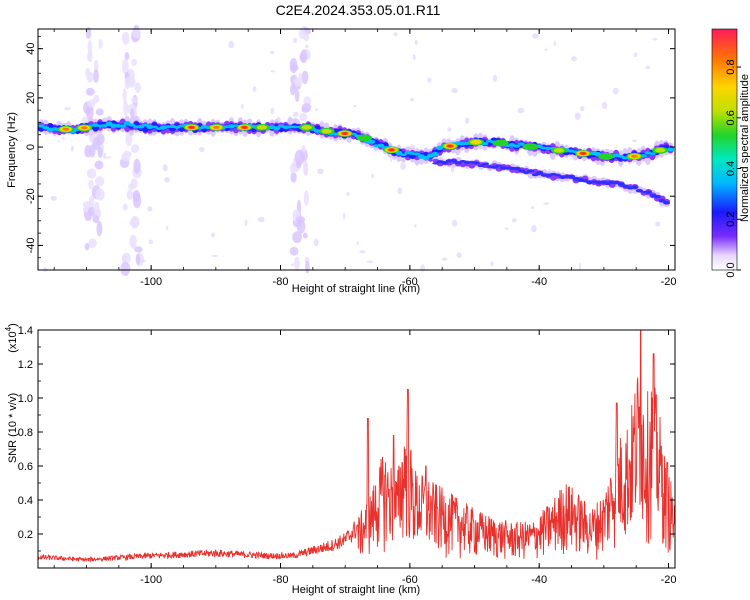 The height and width of the screenshot is (600, 750). What do you see at coordinates (356, 289) in the screenshot?
I see `spectrogram-x-axis-label: Height of straight line (km)` at bounding box center [356, 289].